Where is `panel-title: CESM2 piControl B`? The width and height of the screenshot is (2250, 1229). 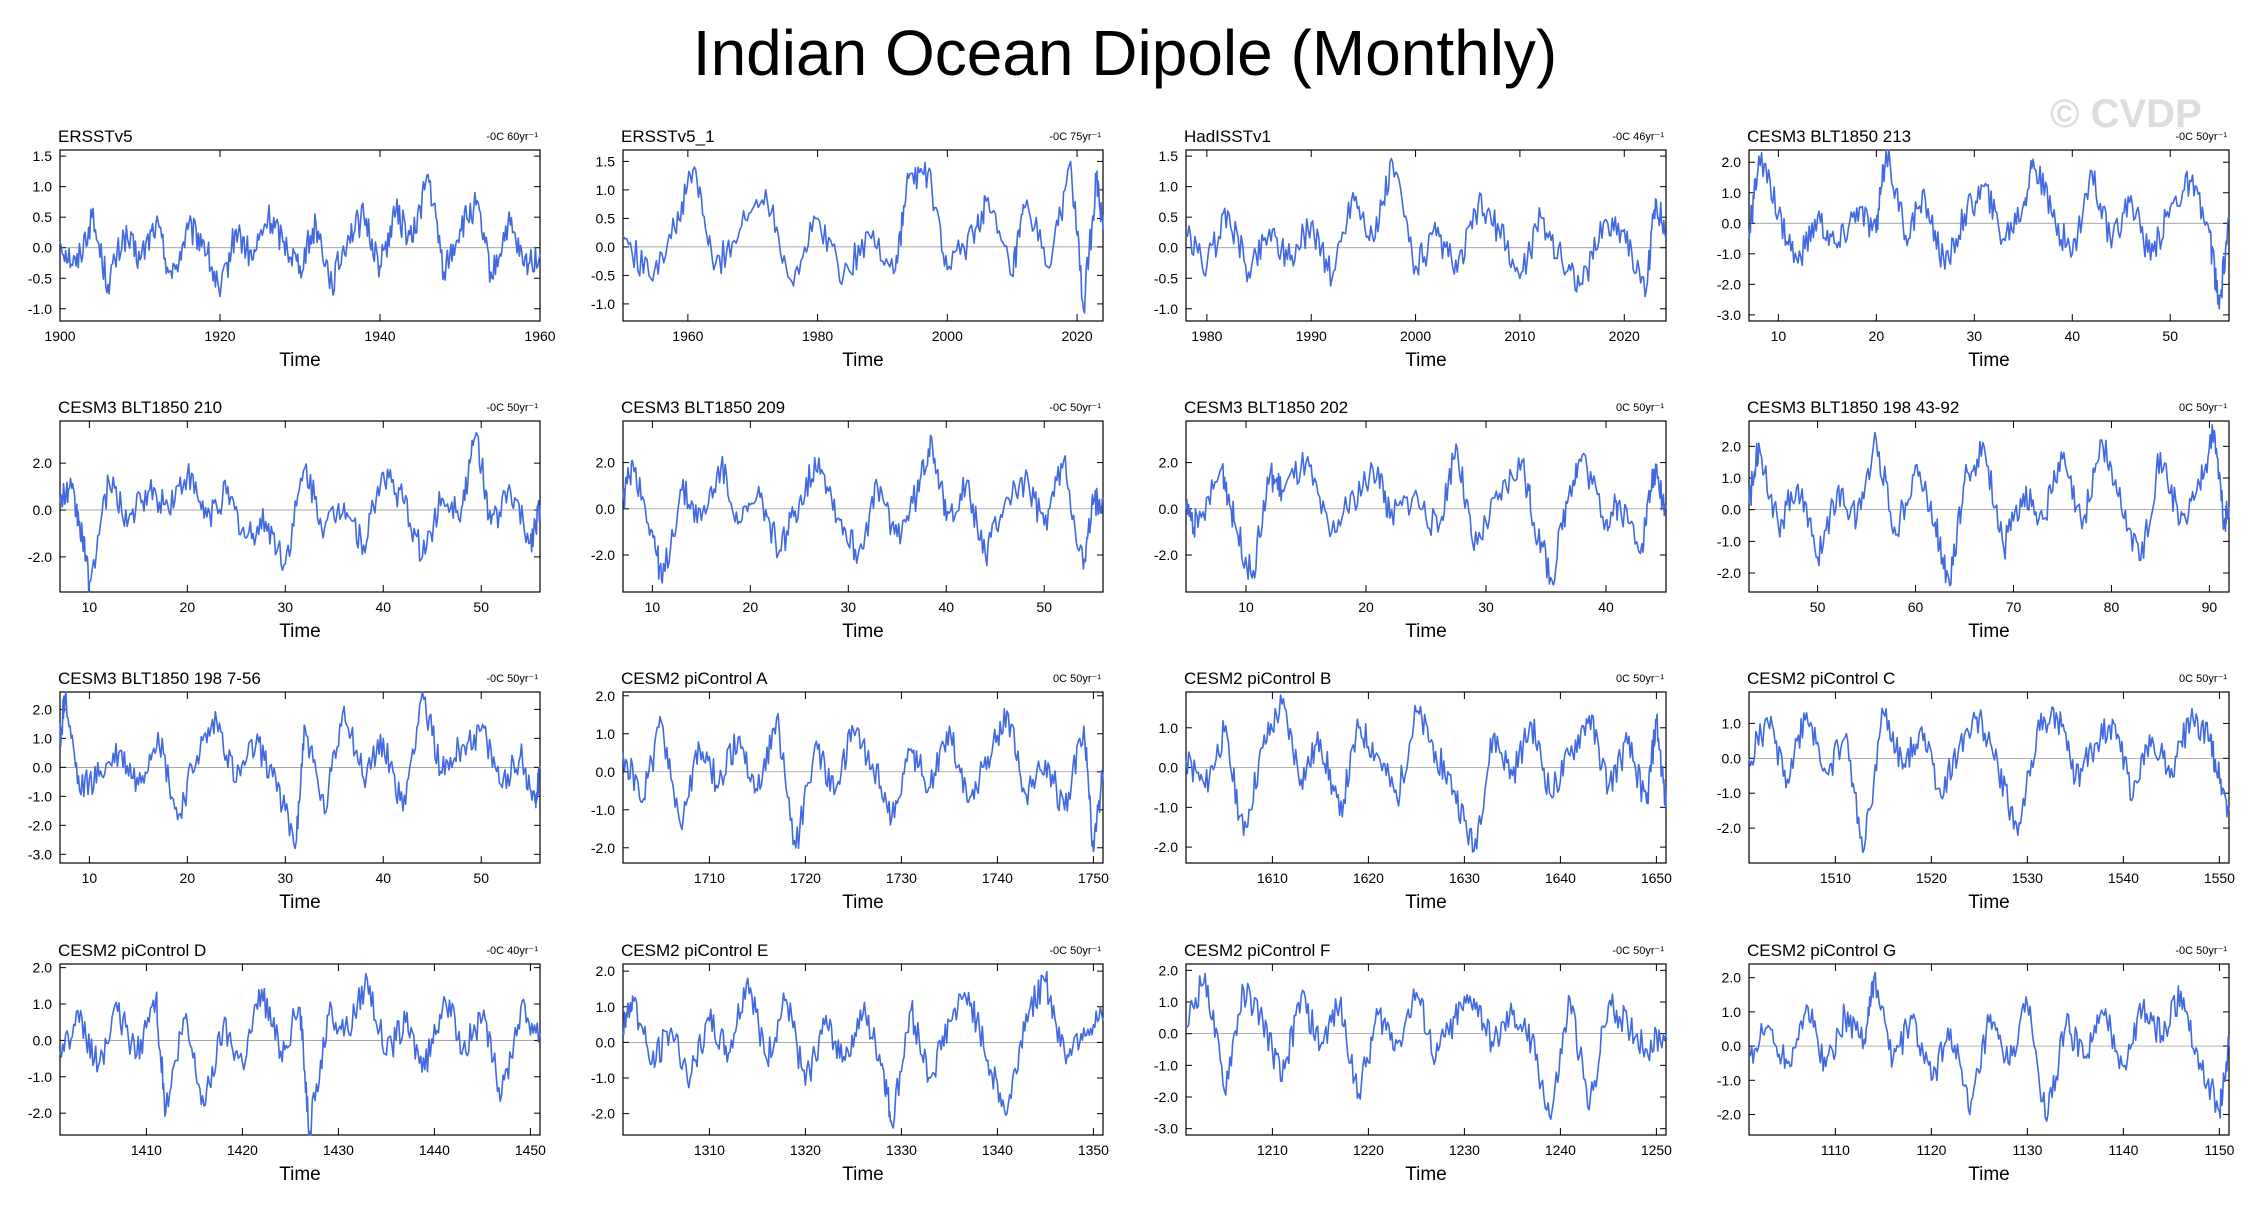
panel-title: CESM2 piControl B is located at coordinates (1257, 678).